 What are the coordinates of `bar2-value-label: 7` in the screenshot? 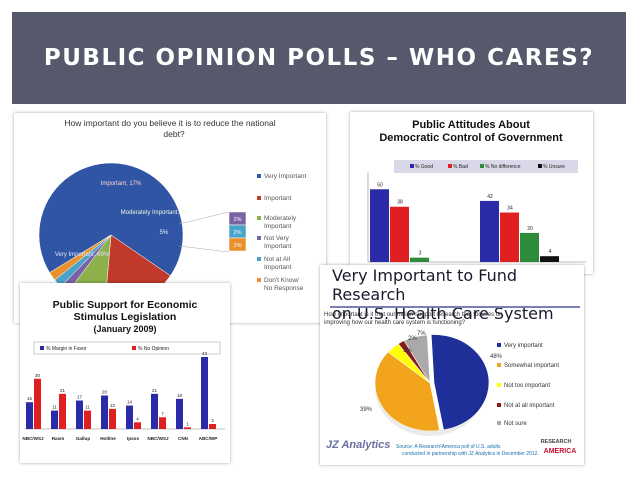 It's located at (162, 413).